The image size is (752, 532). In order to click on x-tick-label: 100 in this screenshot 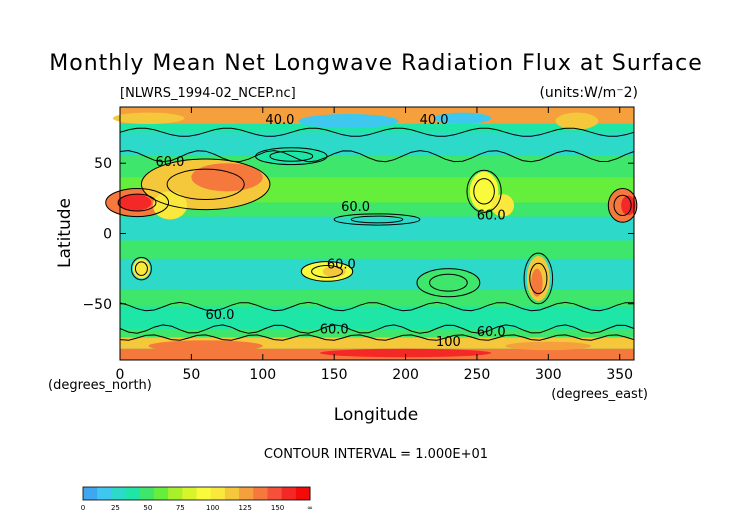, I will do `click(262, 375)`.